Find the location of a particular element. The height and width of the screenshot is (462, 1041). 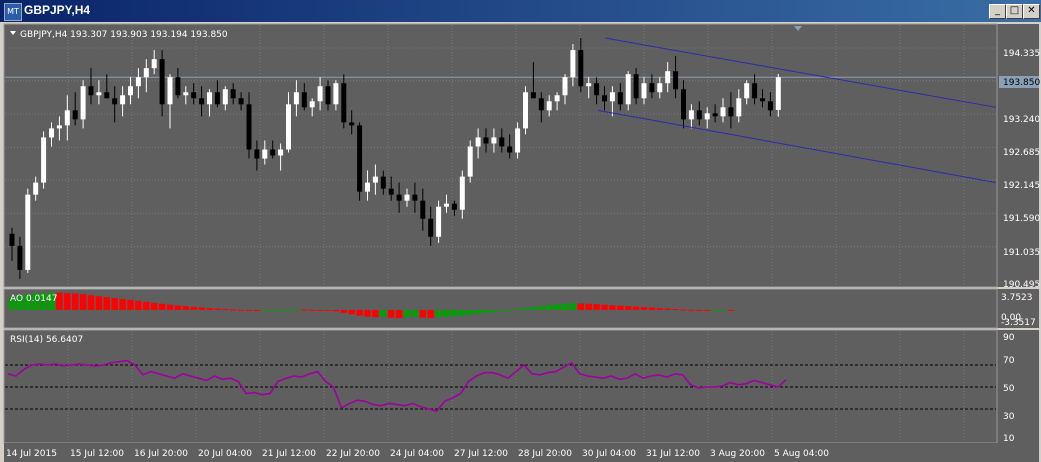

chart-menu-arrow-icon is located at coordinates (13, 33).